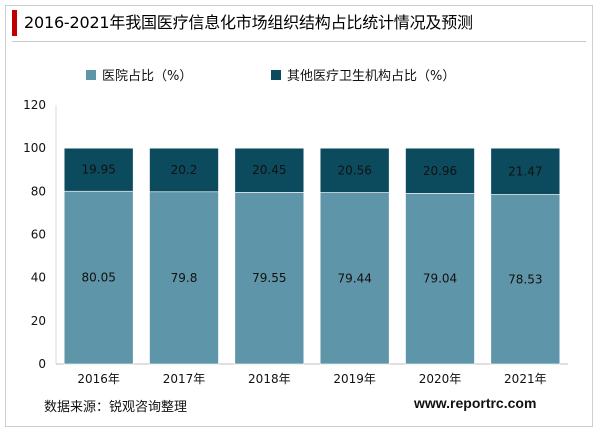 This screenshot has height=433, width=600. What do you see at coordinates (34, 148) in the screenshot?
I see `y-tick-label: 100` at bounding box center [34, 148].